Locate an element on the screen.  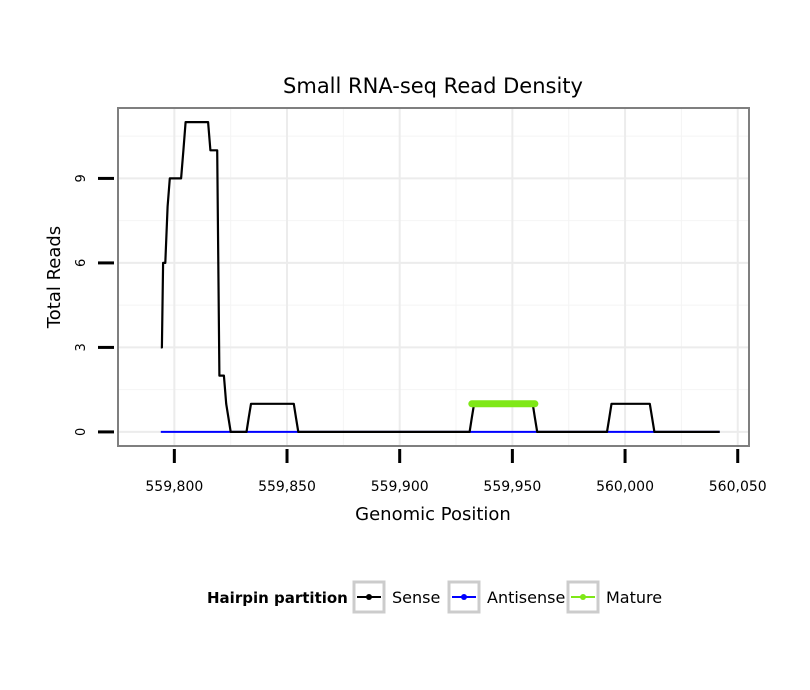
chart-title: Small RNA-seq Read Density is located at coordinates (433, 86).